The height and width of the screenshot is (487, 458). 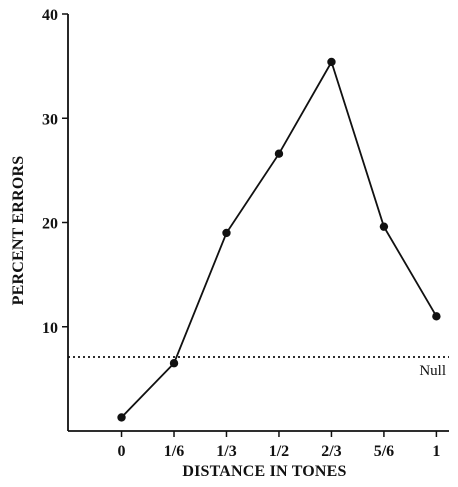 I want to click on y-tick-label: 40, so click(x=50, y=15).